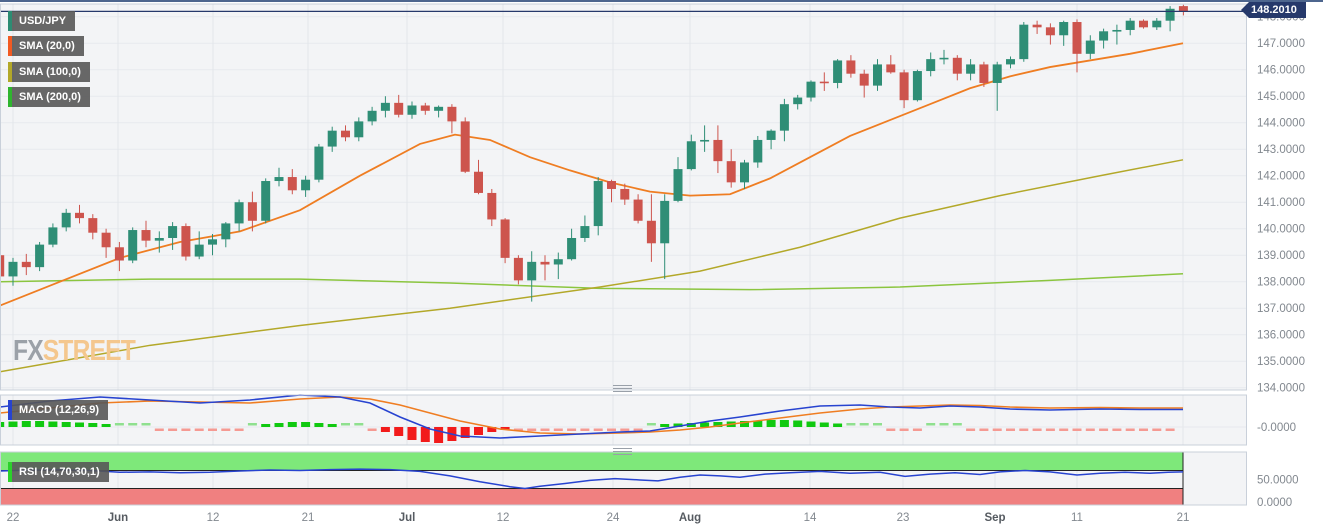  What do you see at coordinates (622, 451) in the screenshot?
I see `panel-splitter-rsi` at bounding box center [622, 451].